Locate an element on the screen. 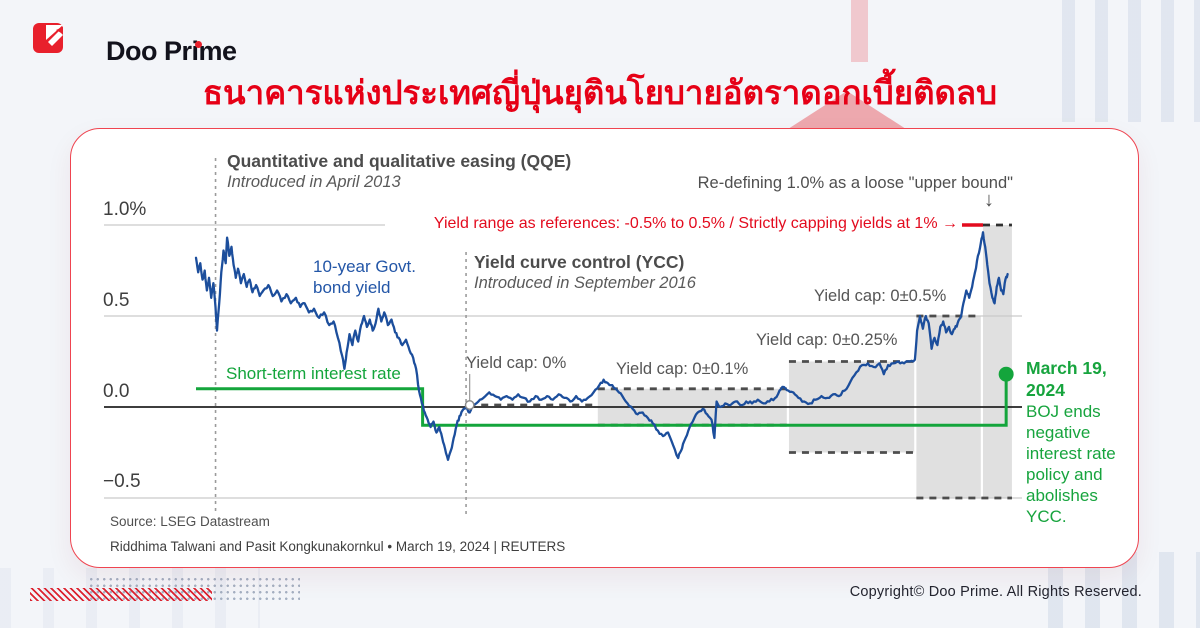 This screenshot has width=1200, height=628. red-hatch-ornament is located at coordinates (121, 594).